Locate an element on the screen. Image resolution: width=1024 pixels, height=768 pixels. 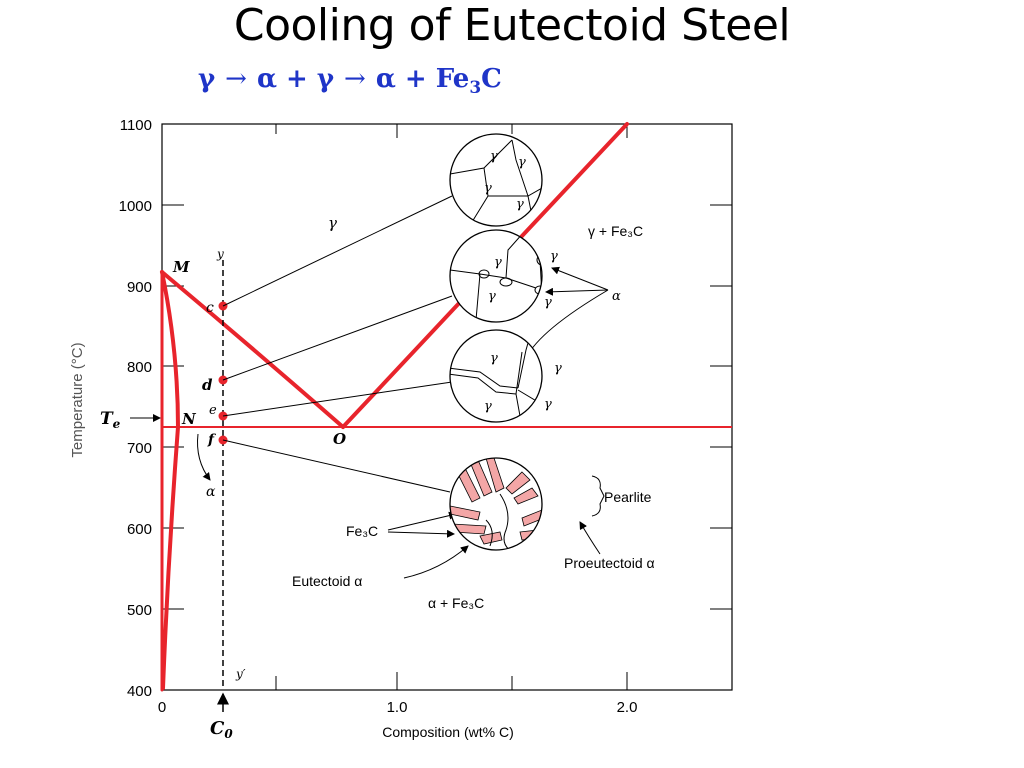
label-eutectoid-alpha: Eutectoid α is located at coordinates (327, 581).